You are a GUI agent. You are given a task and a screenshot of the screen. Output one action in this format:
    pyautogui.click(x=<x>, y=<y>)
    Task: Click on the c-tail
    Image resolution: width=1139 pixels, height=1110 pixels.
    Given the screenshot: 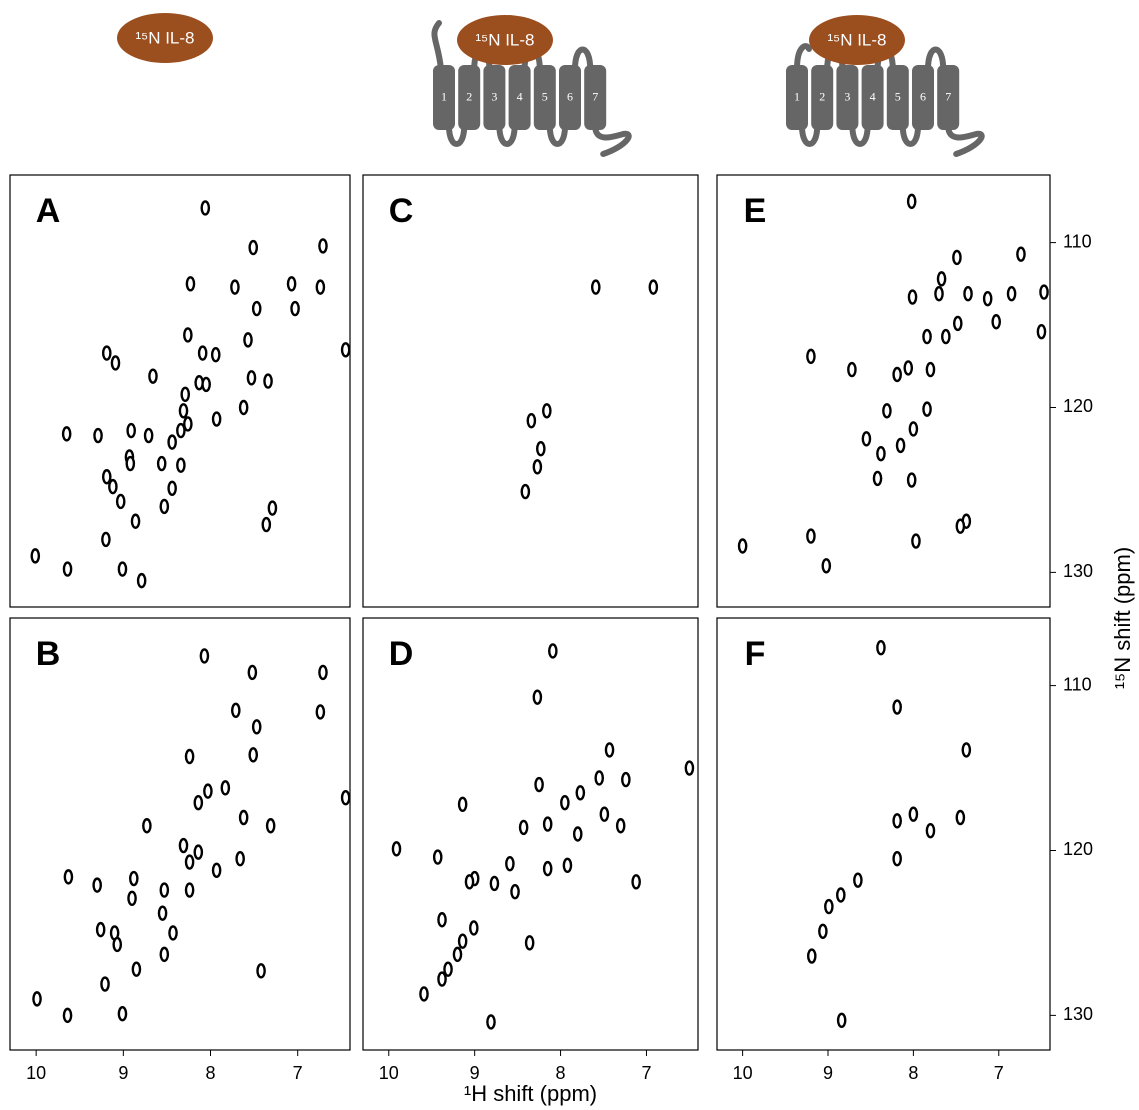 What is the action you would take?
    pyautogui.click(x=965, y=140)
    